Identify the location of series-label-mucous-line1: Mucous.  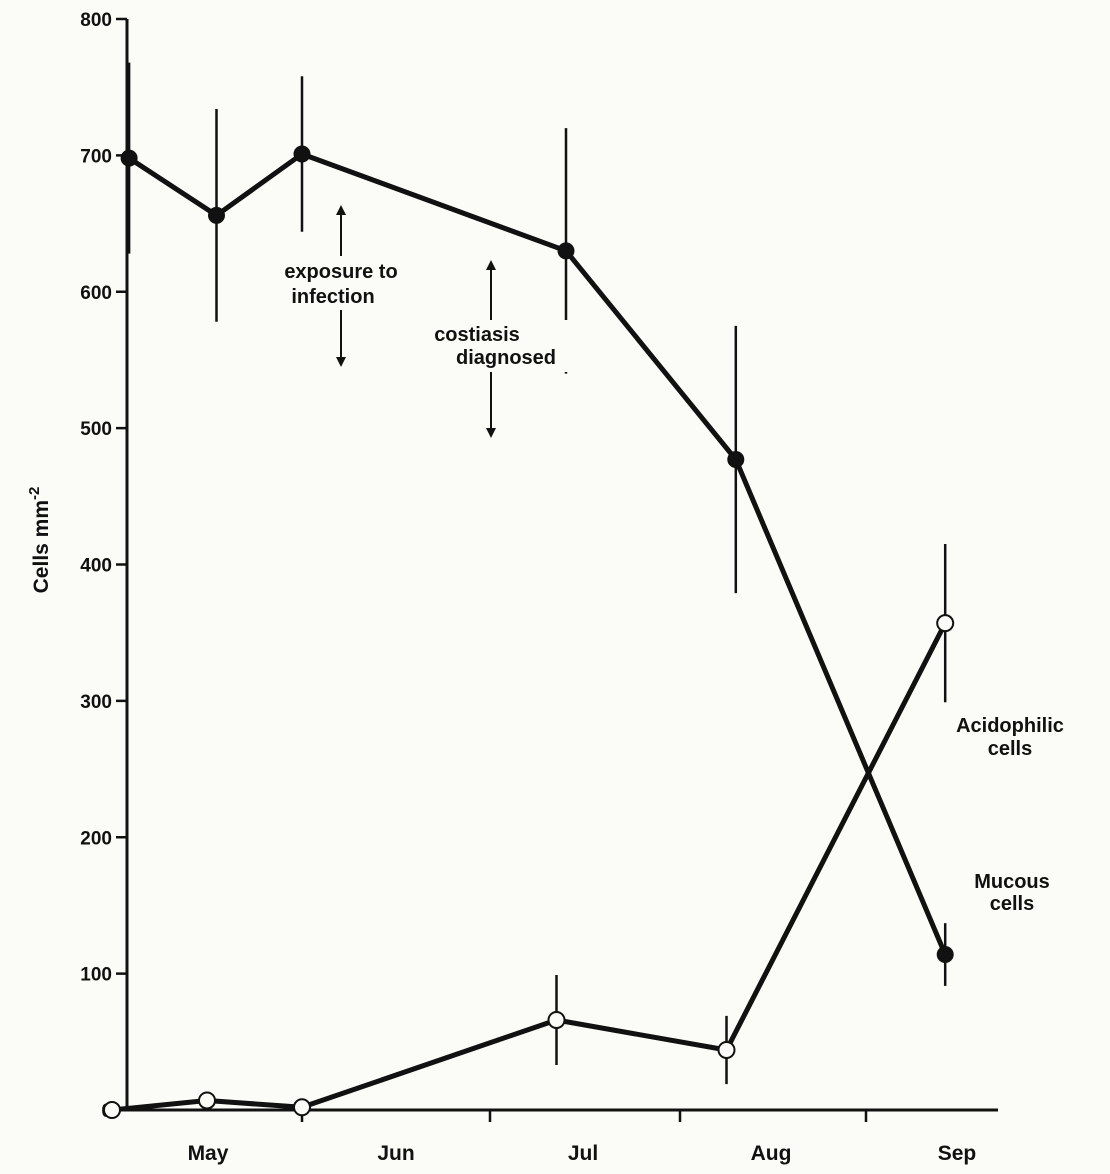
(1012, 882).